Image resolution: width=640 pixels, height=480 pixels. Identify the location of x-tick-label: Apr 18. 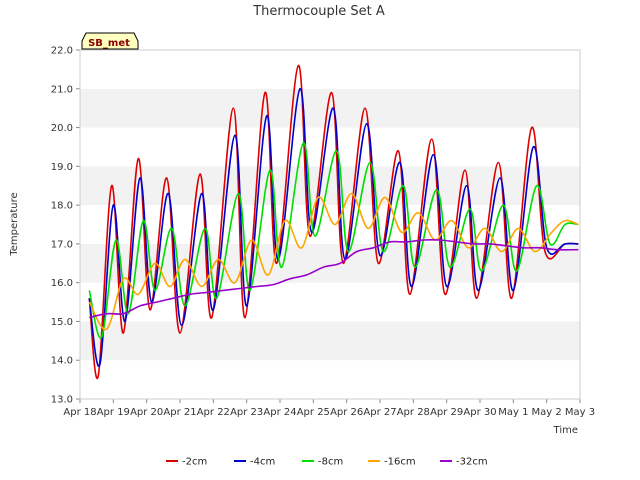
(79, 412).